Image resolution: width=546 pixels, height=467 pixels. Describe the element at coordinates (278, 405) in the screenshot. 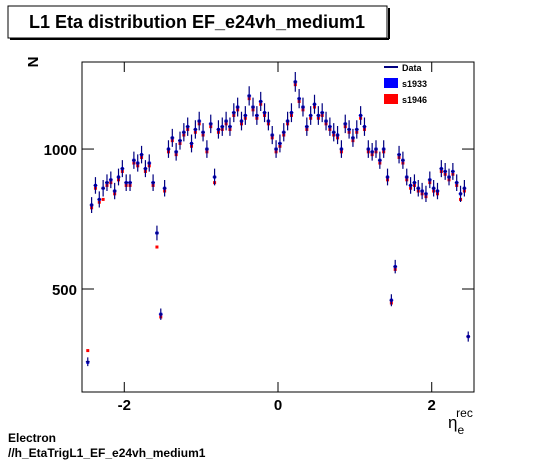

I see `x-tick-label: 0` at that location.